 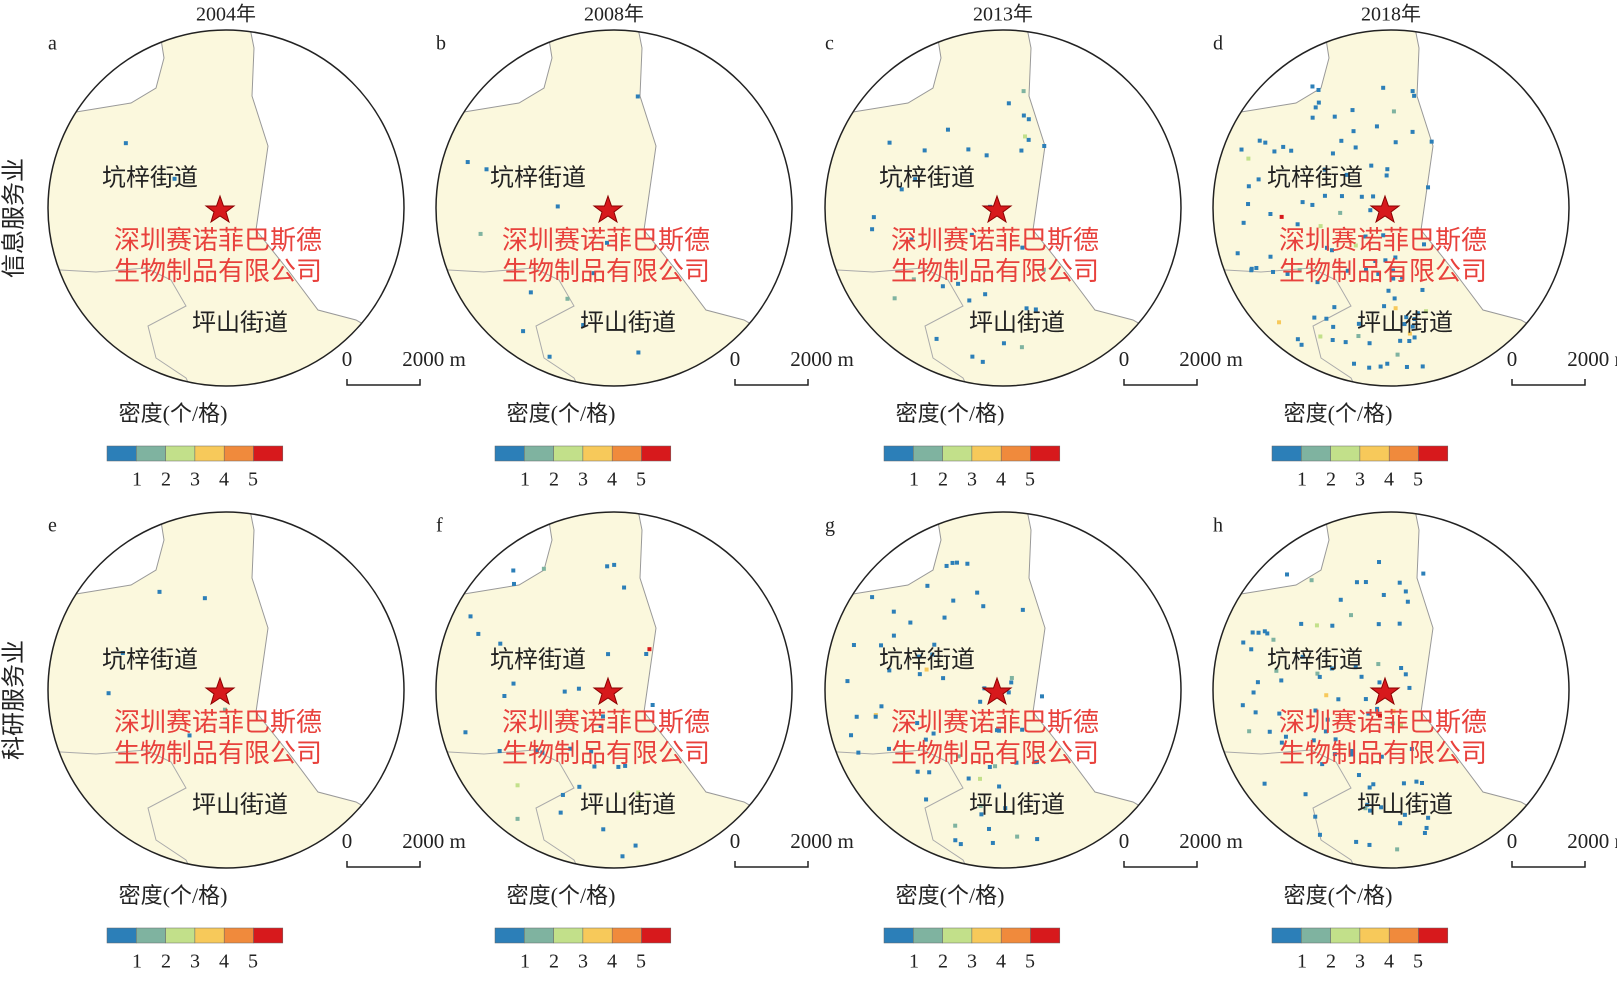 I want to click on panel-letter: g, so click(x=830, y=526).